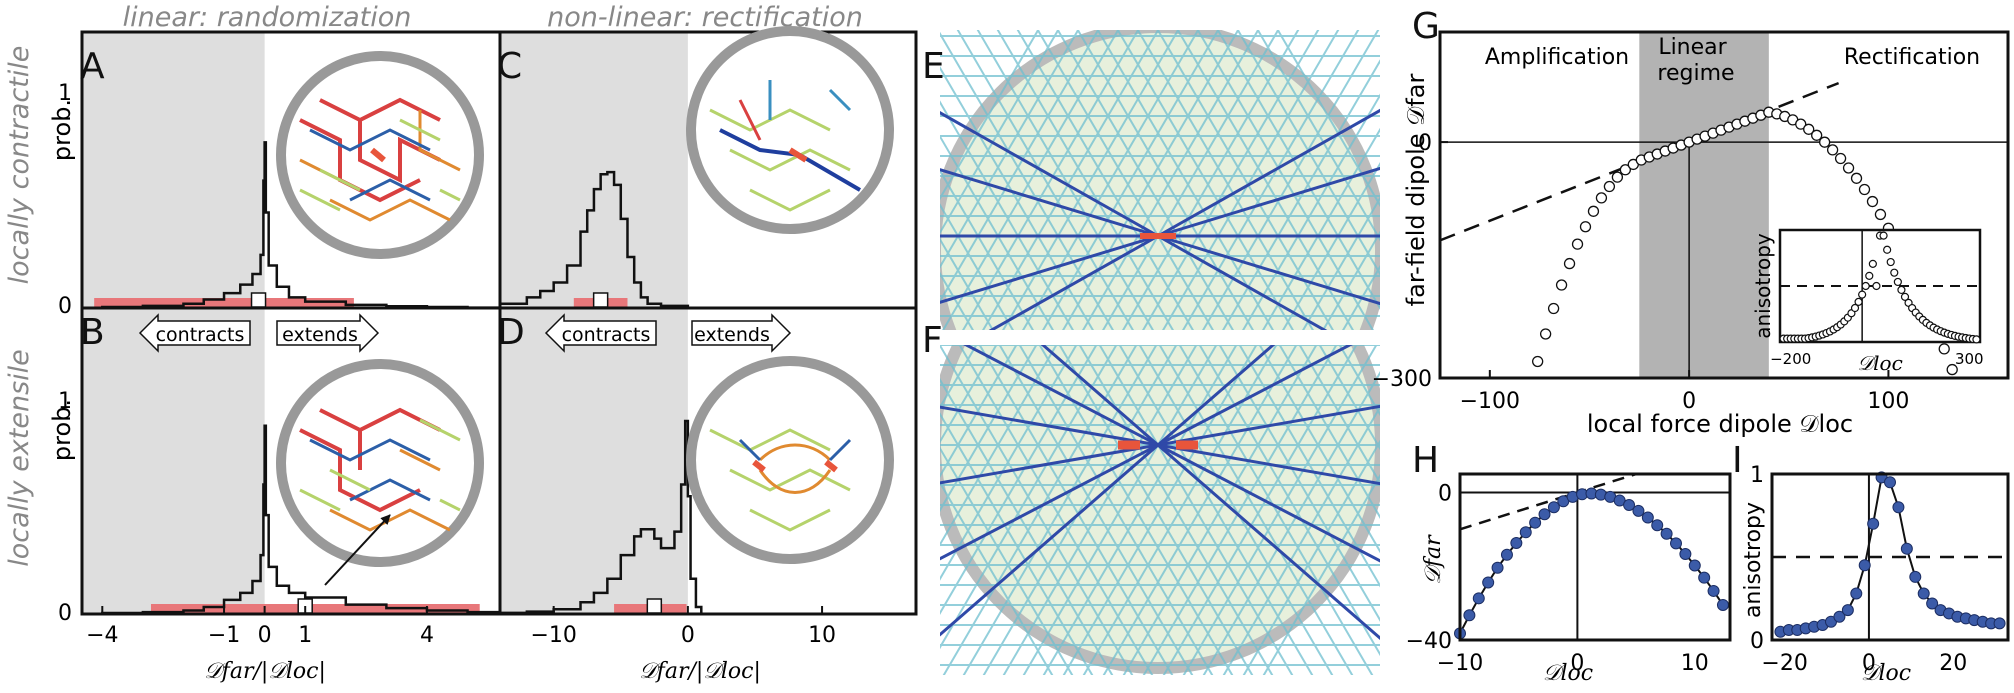  Describe the element at coordinates (328, 333) in the screenshot. I see `arrow-extends-B: extends` at that location.